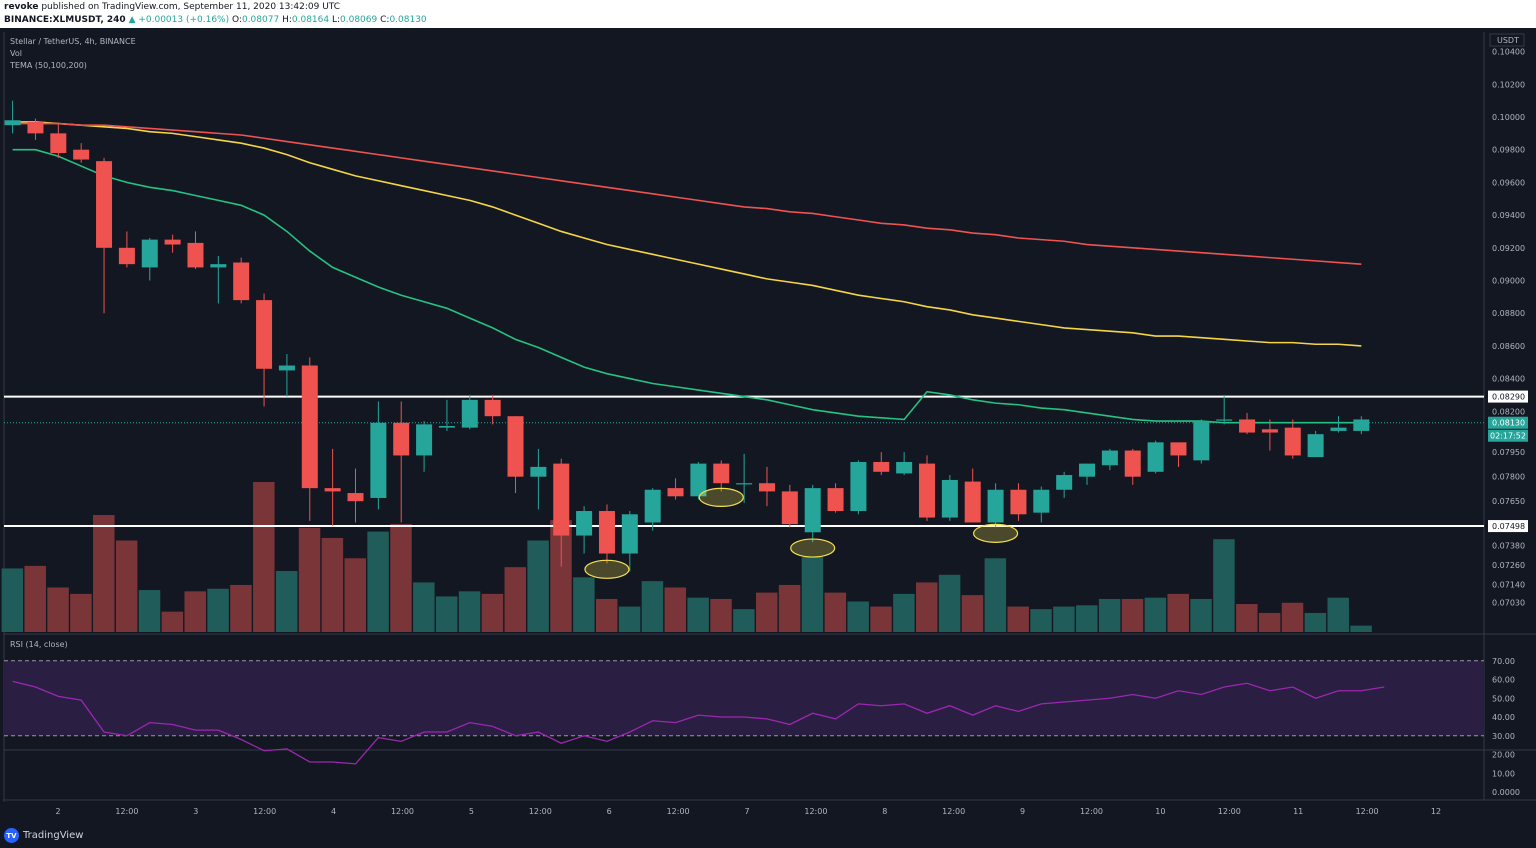 The width and height of the screenshot is (1536, 848). Describe the element at coordinates (744, 698) in the screenshot. I see `rsi-band` at that location.